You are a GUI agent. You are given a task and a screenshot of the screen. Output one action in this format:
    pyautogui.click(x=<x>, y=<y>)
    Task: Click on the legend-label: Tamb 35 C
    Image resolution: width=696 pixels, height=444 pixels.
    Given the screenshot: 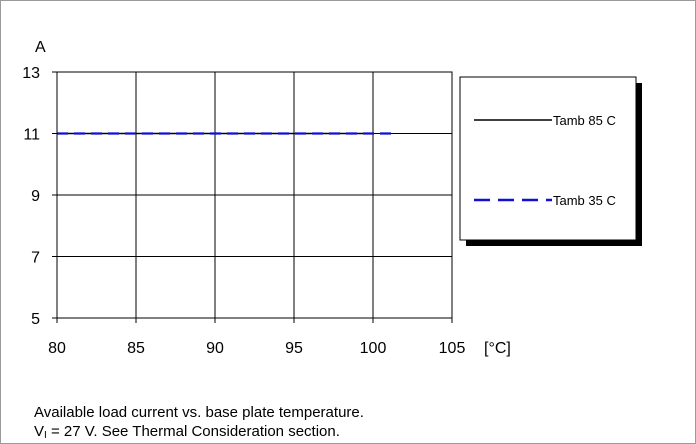 What is the action you would take?
    pyautogui.click(x=584, y=200)
    